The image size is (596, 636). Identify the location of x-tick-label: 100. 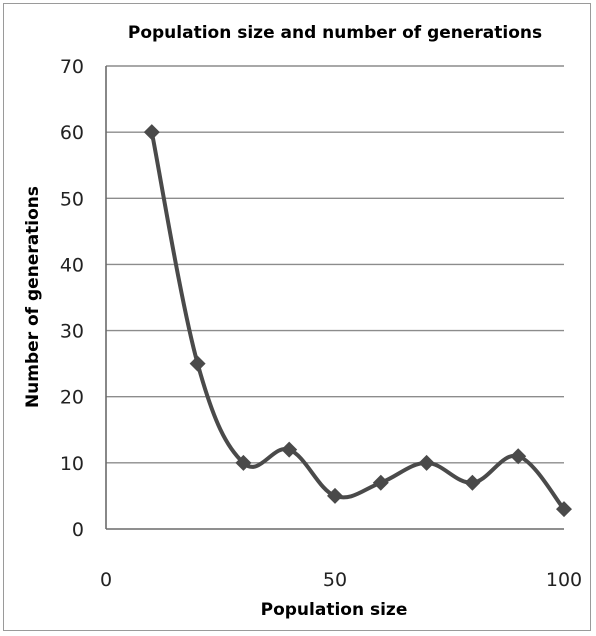
(564, 580).